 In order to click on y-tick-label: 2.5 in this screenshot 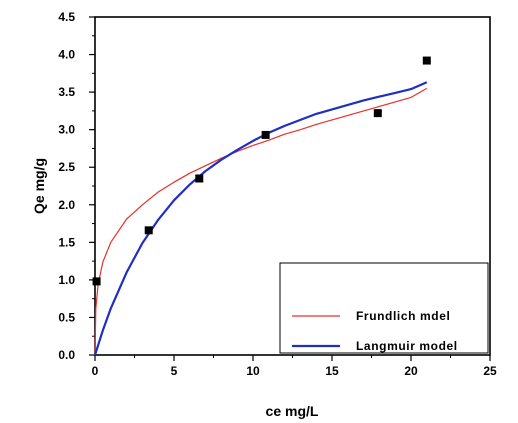, I will do `click(66, 167)`.